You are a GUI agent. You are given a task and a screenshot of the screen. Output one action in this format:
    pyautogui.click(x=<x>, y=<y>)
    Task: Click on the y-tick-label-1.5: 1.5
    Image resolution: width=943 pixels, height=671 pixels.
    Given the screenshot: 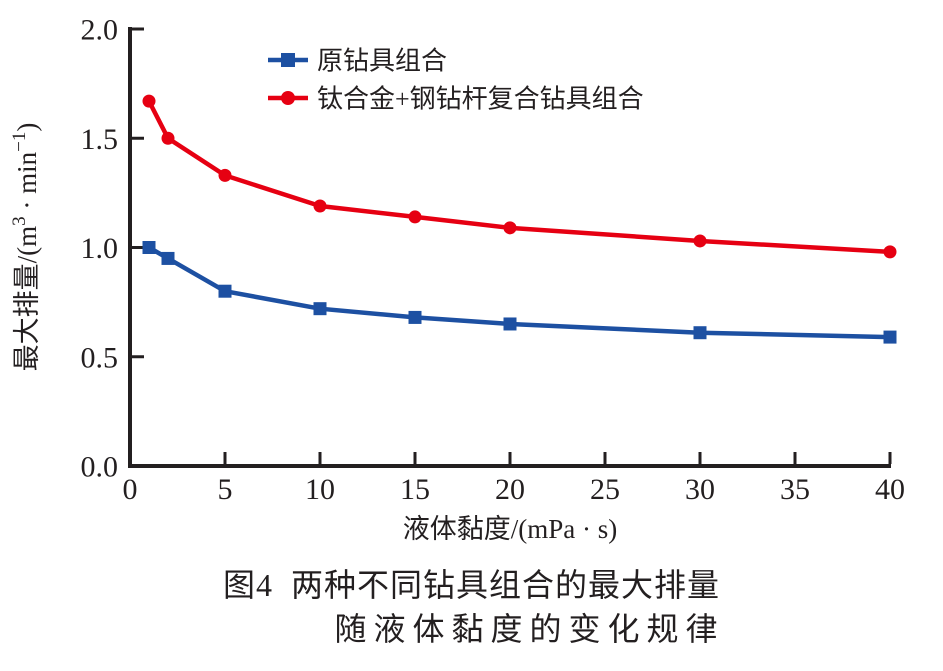 What is the action you would take?
    pyautogui.click(x=100, y=139)
    